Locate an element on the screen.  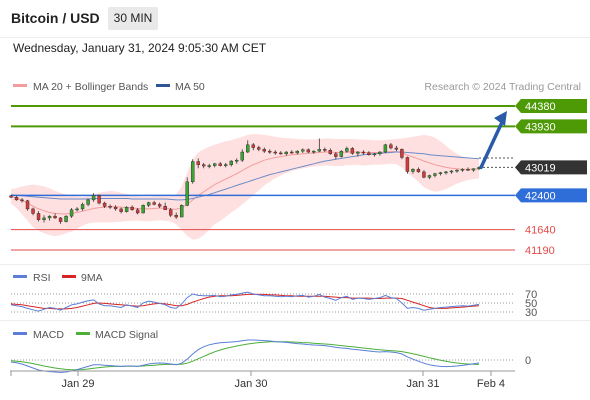
current-price-label: 43019 is located at coordinates (540, 168).